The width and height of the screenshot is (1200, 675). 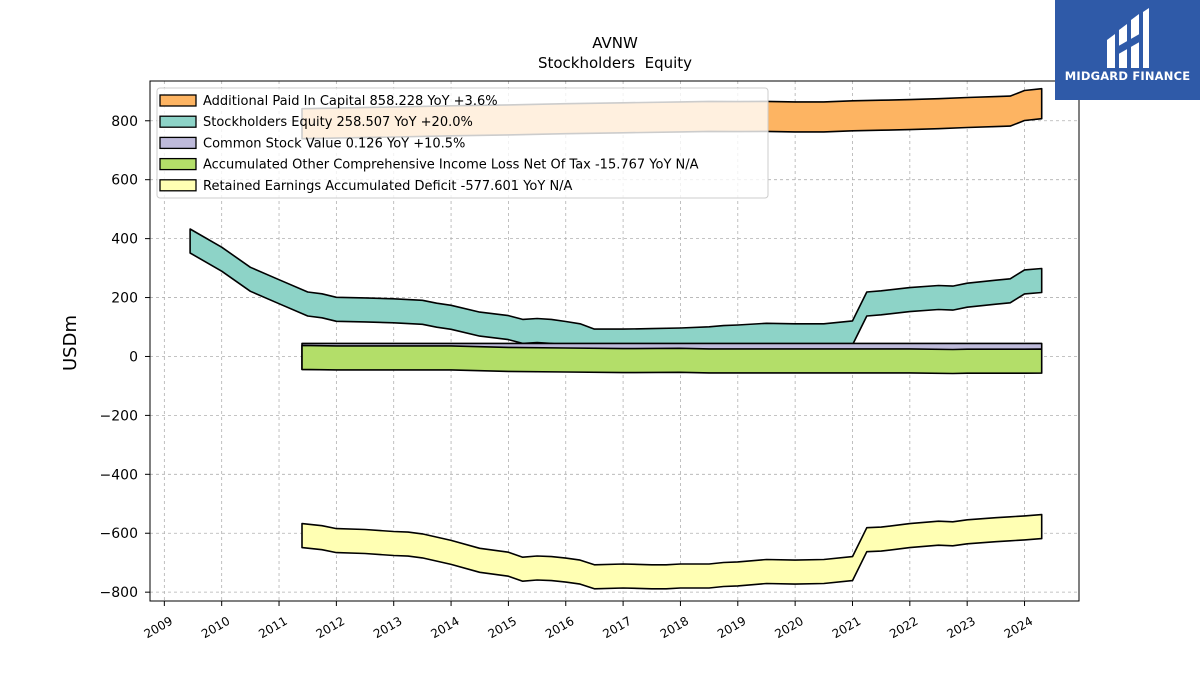 I want to click on brand-name: MIDGARD FINANCE, so click(x=1127, y=76).